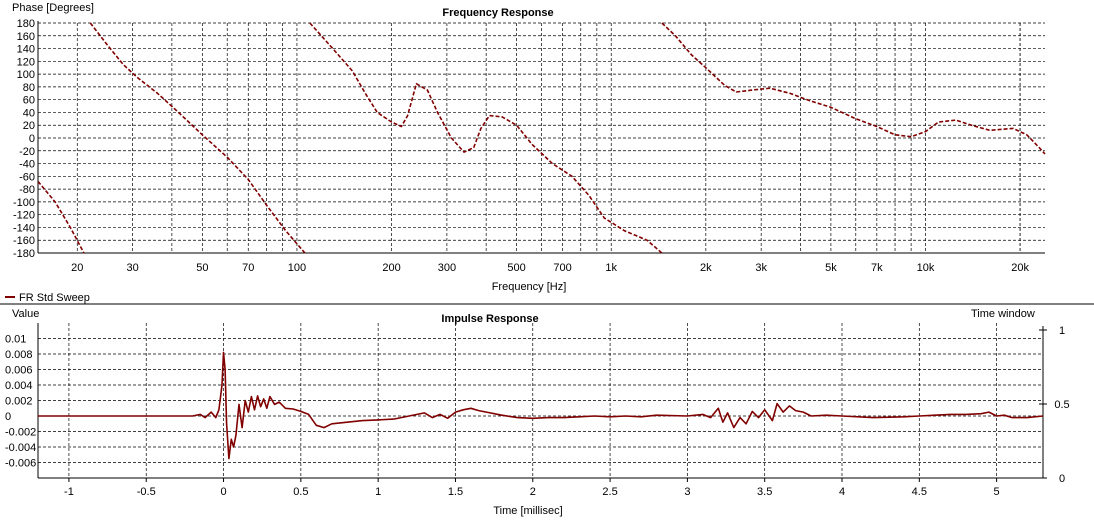 The image size is (1094, 529). Describe the element at coordinates (516, 268) in the screenshot. I see `fr-x-tick-label: 500` at that location.